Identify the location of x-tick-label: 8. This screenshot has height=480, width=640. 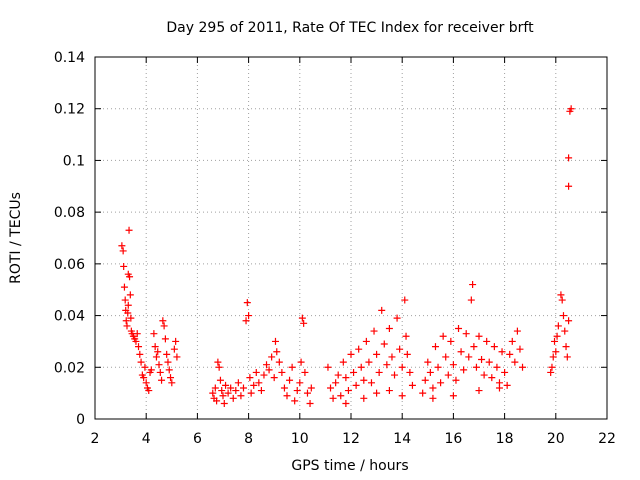
(248, 439).